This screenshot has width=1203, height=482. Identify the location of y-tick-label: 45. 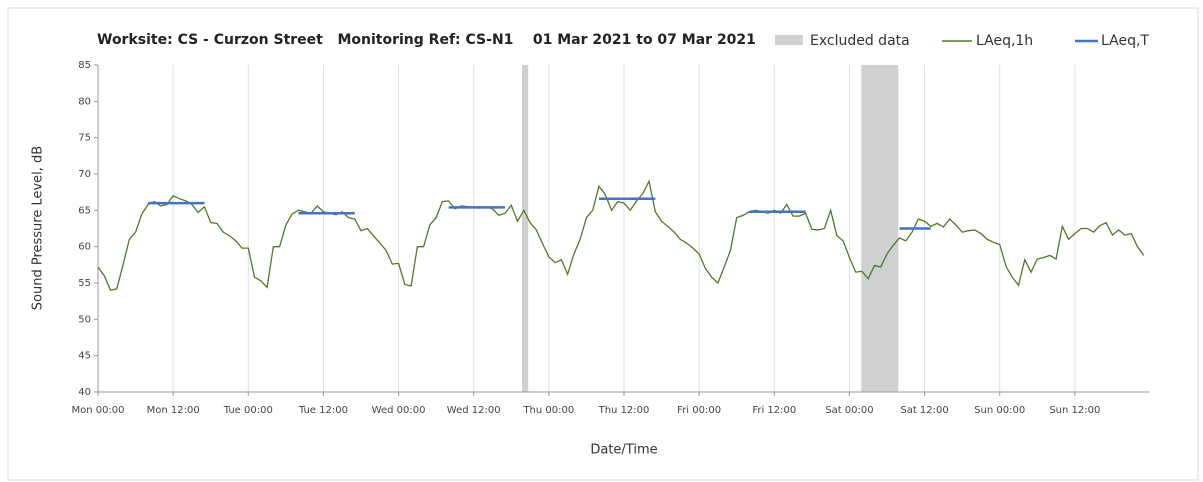
(84, 356).